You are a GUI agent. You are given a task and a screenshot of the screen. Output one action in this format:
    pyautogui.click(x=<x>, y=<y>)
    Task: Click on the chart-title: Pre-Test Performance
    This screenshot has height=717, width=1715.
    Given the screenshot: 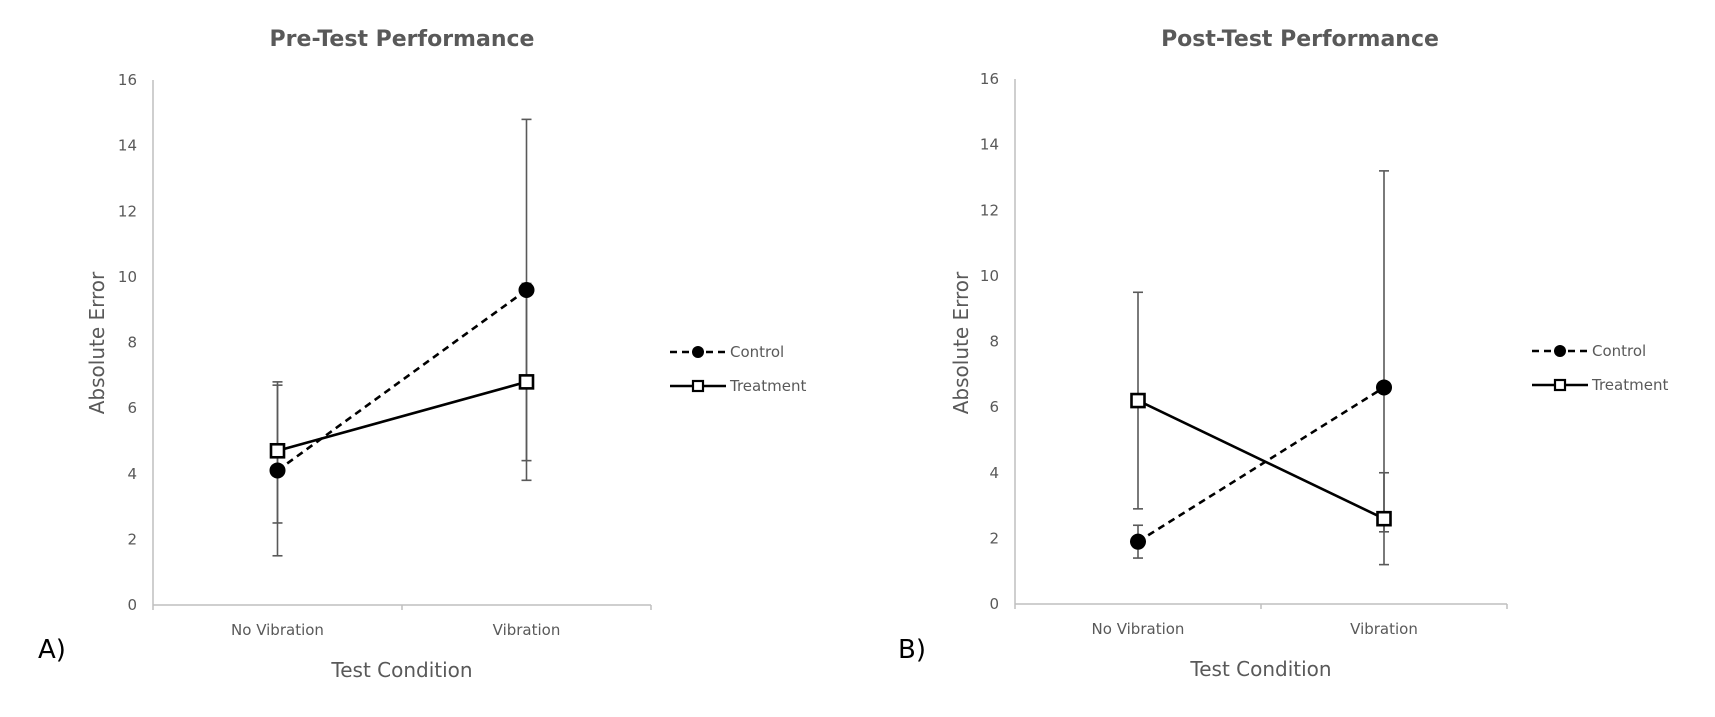 What is the action you would take?
    pyautogui.click(x=402, y=39)
    